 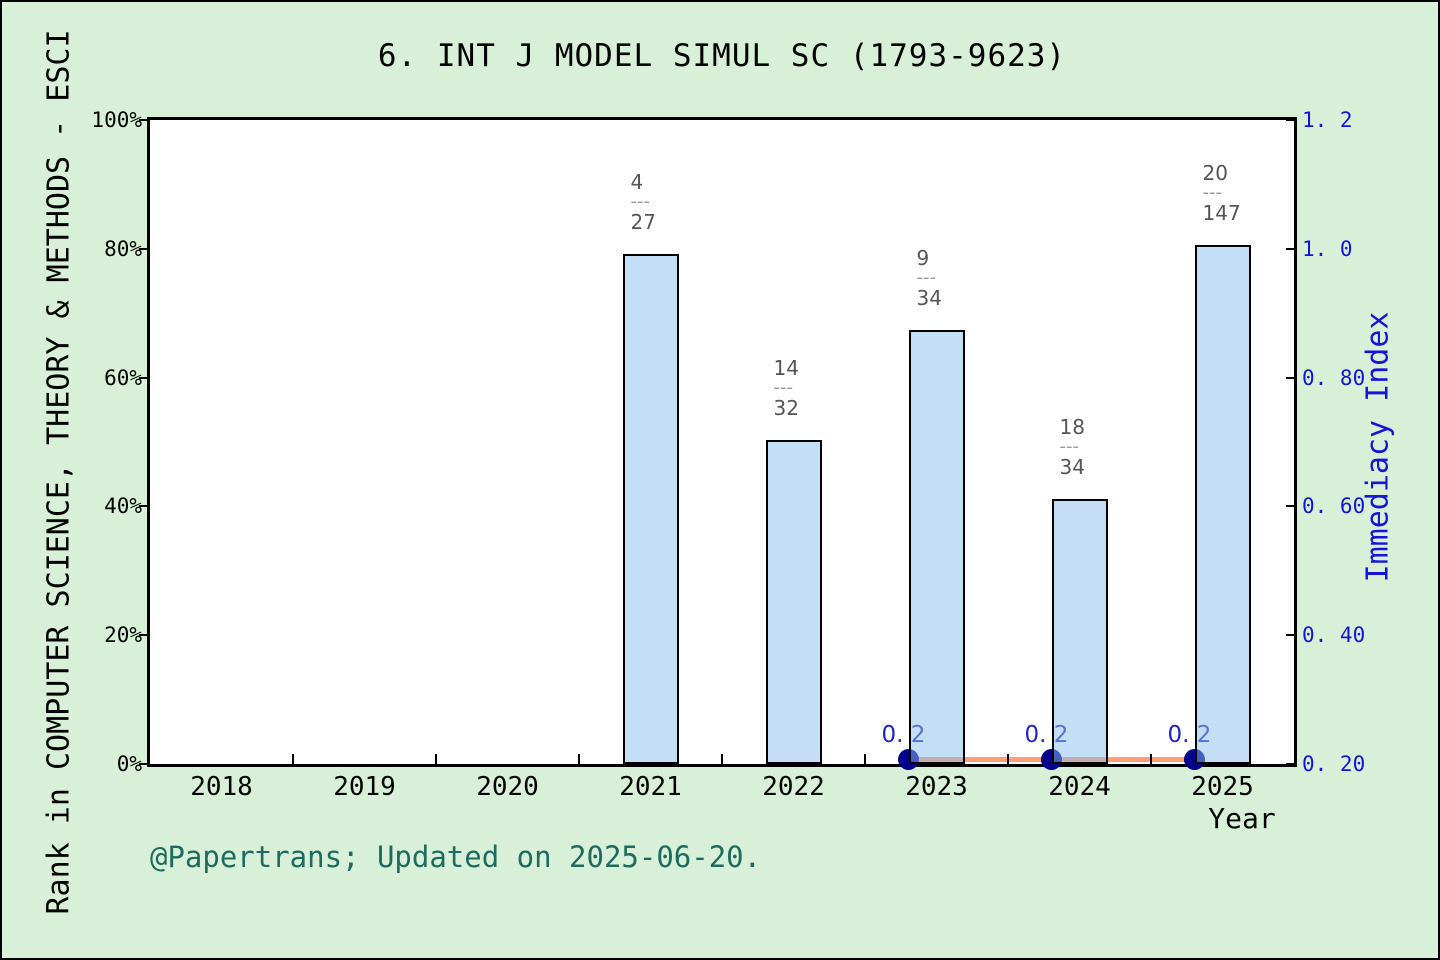 What do you see at coordinates (1378, 447) in the screenshot?
I see `right-axis-title: Immediacy Index` at bounding box center [1378, 447].